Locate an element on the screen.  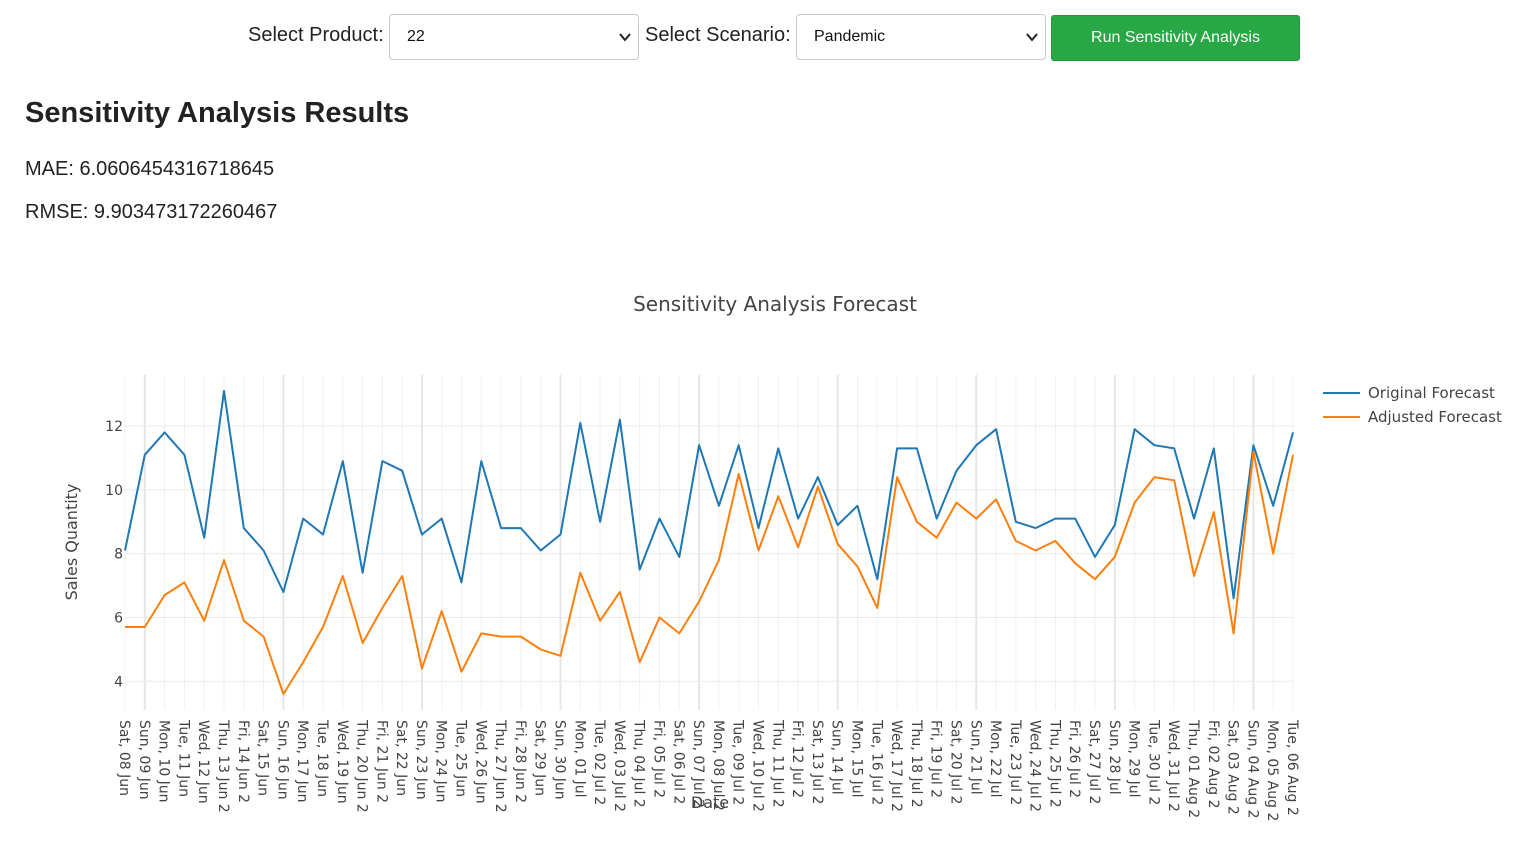
x-tick-label: Tue, 25 Jun is located at coordinates (461, 758).